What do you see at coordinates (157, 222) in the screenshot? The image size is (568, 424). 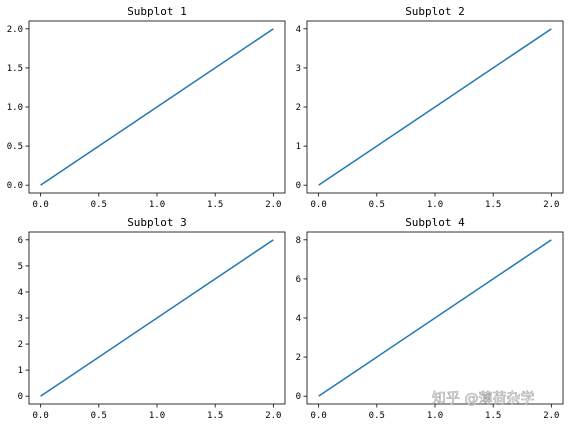 I see `subplot-3-title: Subplot 3` at bounding box center [157, 222].